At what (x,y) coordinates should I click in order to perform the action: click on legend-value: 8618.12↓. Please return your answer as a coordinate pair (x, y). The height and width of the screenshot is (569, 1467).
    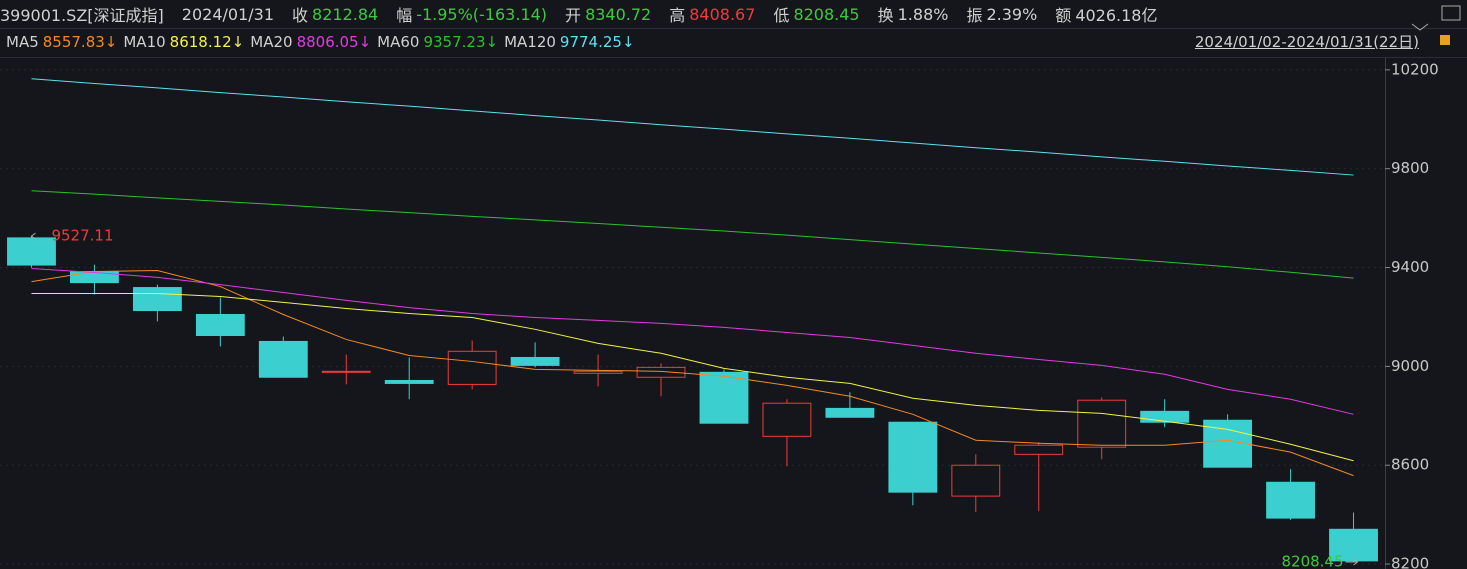
    Looking at the image, I should click on (207, 42).